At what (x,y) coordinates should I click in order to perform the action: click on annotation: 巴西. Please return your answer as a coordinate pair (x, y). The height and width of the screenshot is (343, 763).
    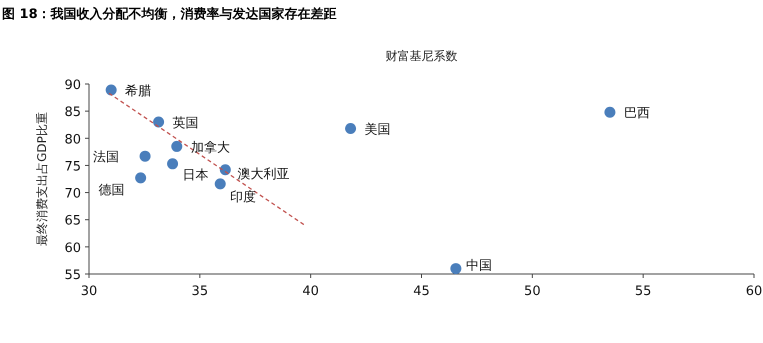
    Looking at the image, I should click on (637, 114).